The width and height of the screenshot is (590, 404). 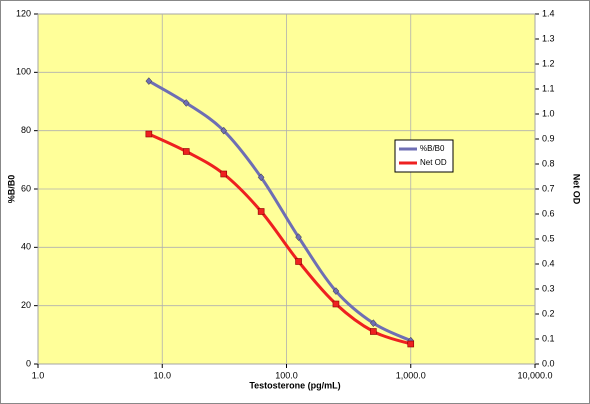 What do you see at coordinates (548, 163) in the screenshot?
I see `y2-tick-label: 0.8` at bounding box center [548, 163].